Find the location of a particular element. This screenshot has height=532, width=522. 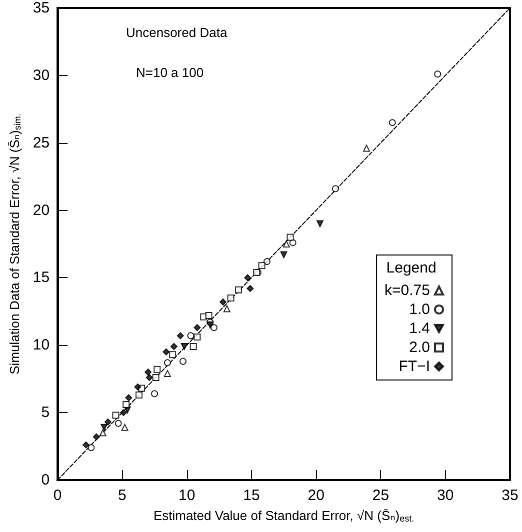

legend-label: FT−I is located at coordinates (414, 366).